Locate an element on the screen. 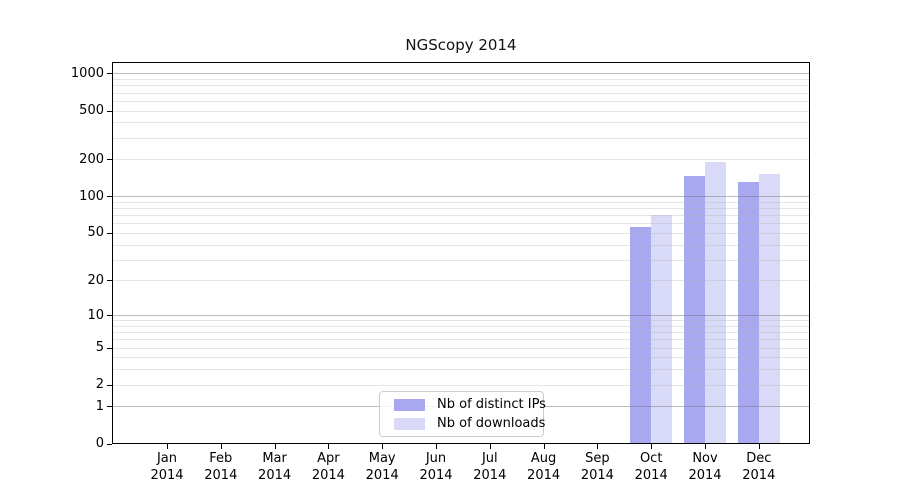 This screenshot has width=900, height=500. x-tick-mark-may is located at coordinates (383, 446).